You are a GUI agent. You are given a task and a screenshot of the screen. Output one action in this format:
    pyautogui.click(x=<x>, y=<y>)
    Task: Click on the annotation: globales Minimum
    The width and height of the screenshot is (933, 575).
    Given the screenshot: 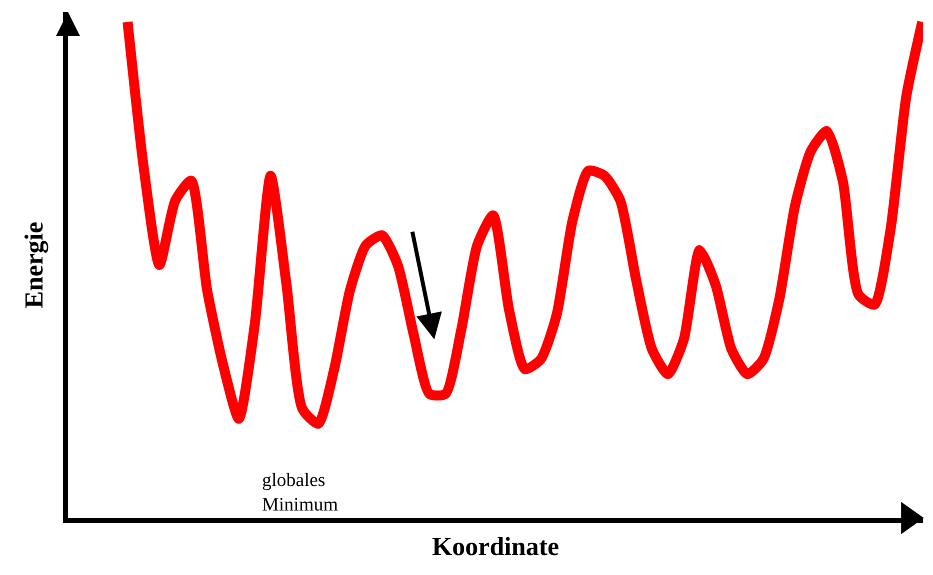 What is the action you would take?
    pyautogui.click(x=300, y=493)
    